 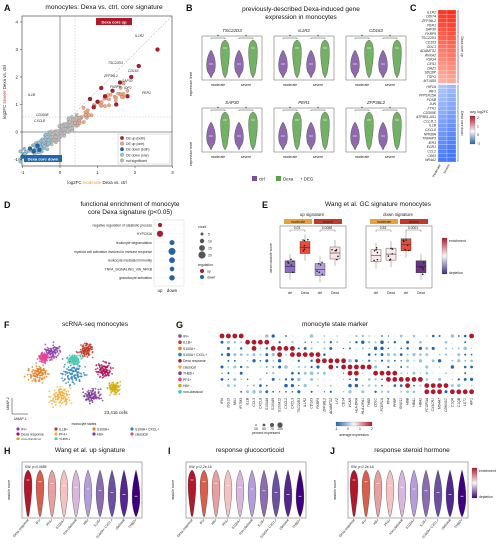 I want to click on row-label: IL1B+, so click(x=187, y=343).